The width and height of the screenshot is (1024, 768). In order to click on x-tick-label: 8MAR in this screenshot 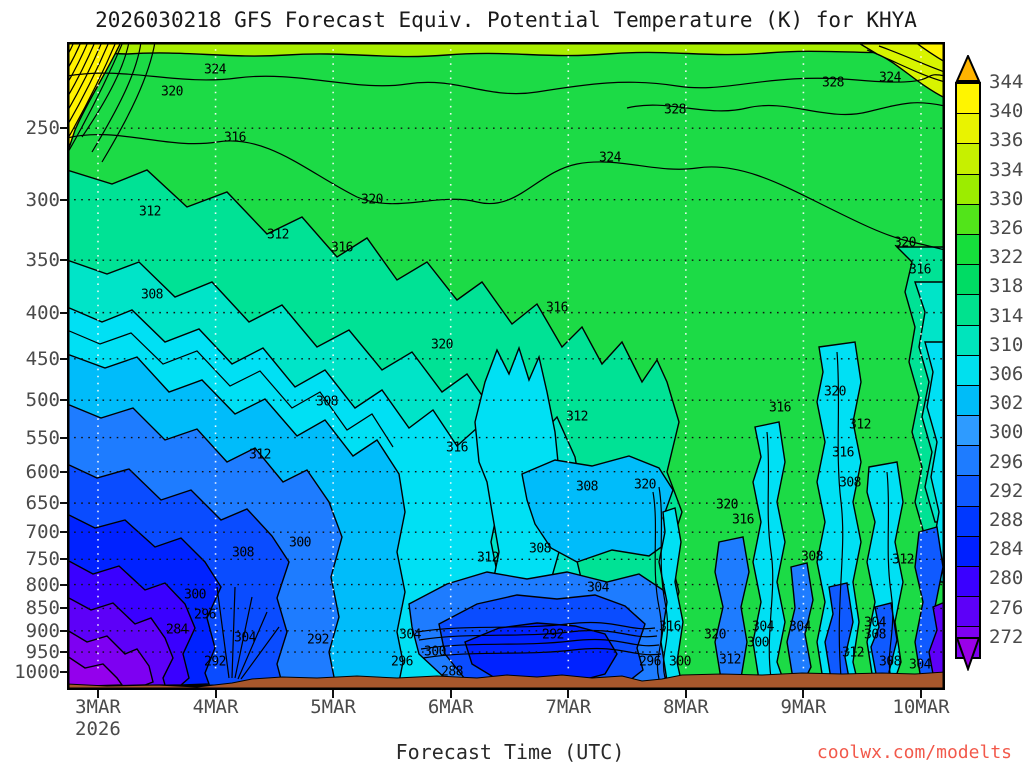, I will do `click(685, 707)`.